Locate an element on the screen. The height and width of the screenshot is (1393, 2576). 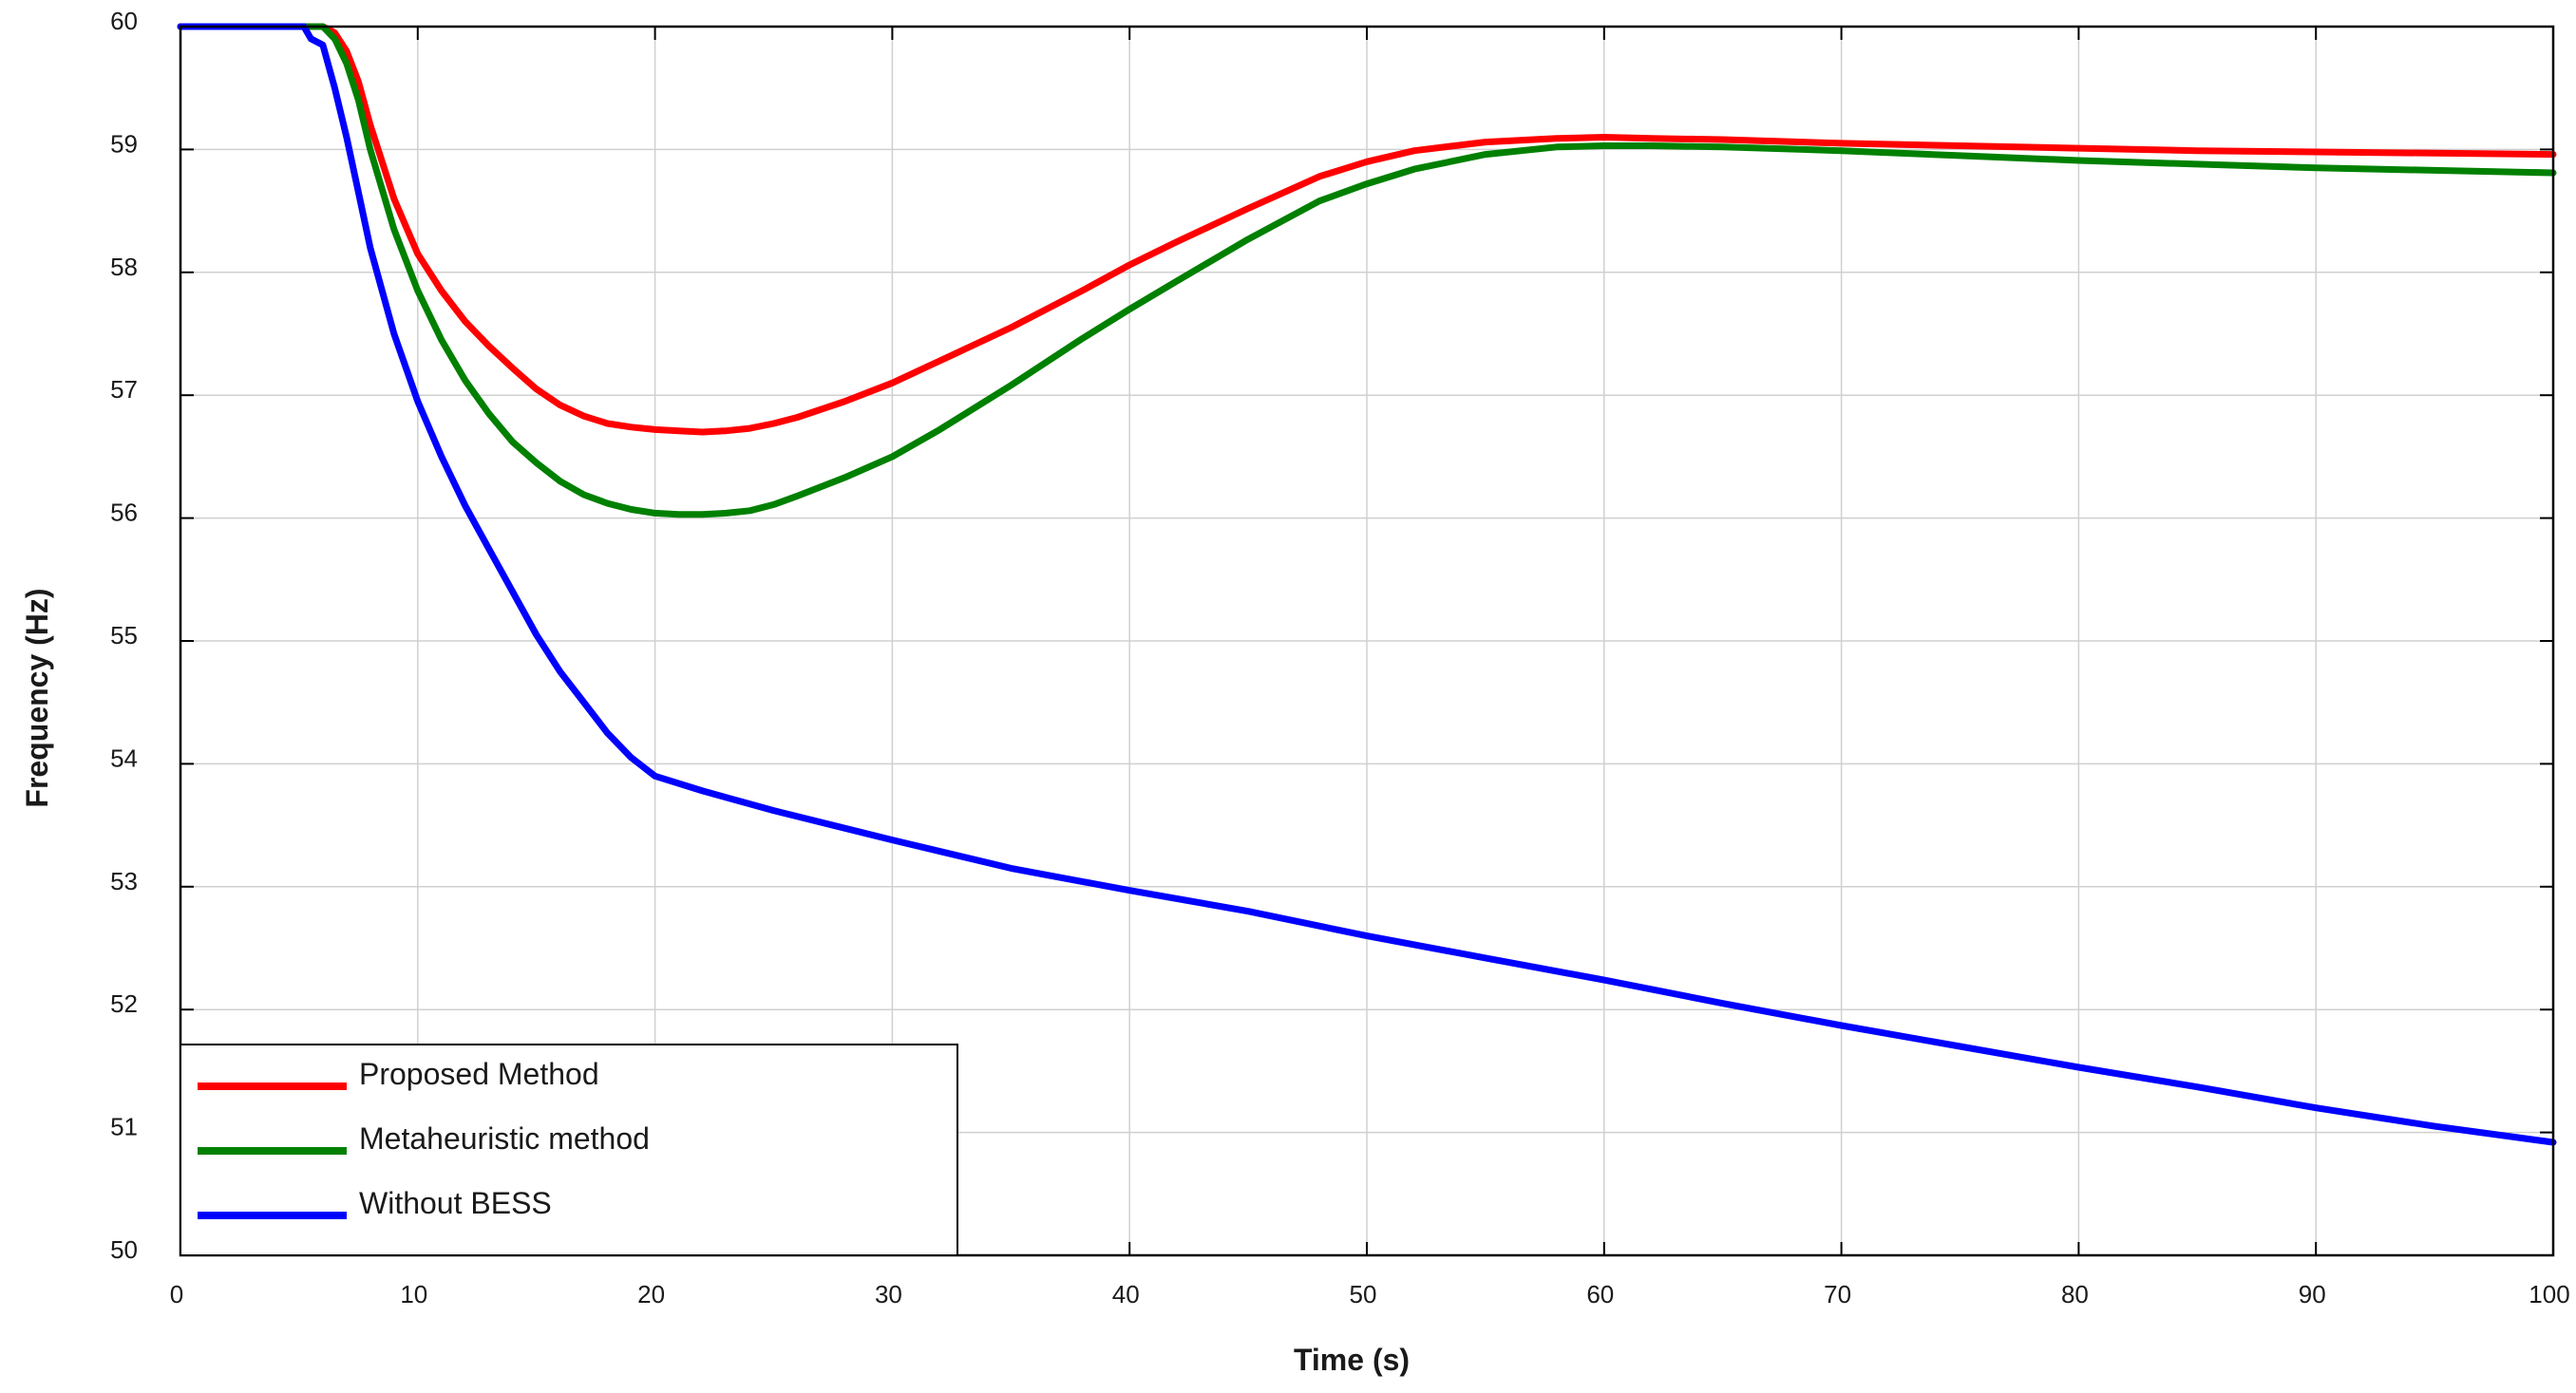
legend-entry-2: Without BESS is located at coordinates (375, 1203).